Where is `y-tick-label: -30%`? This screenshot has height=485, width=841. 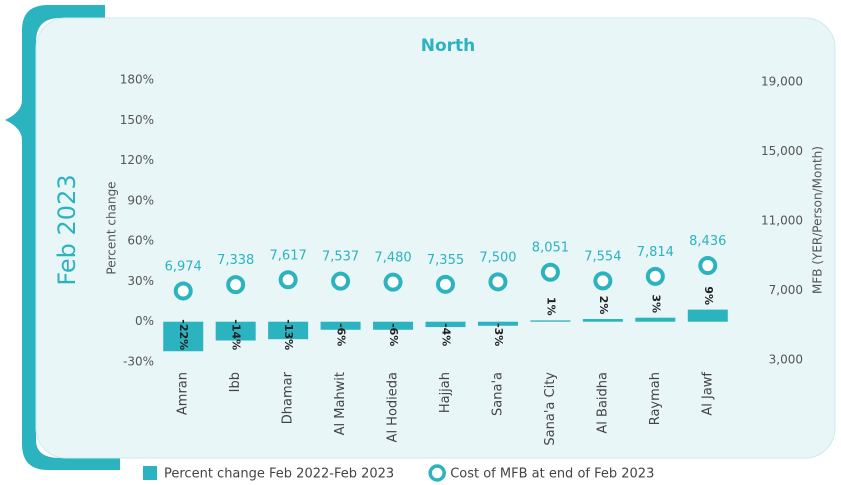
y-tick-label: -30% is located at coordinates (138, 362).